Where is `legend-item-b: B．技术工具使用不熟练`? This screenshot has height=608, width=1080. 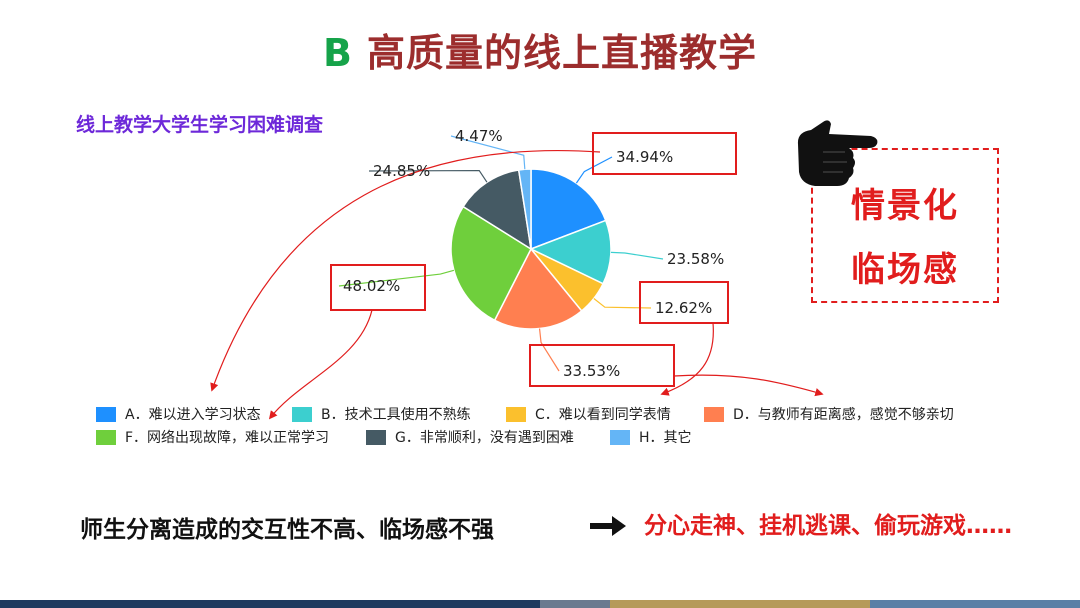 legend-item-b: B．技术工具使用不熟练 is located at coordinates (381, 414).